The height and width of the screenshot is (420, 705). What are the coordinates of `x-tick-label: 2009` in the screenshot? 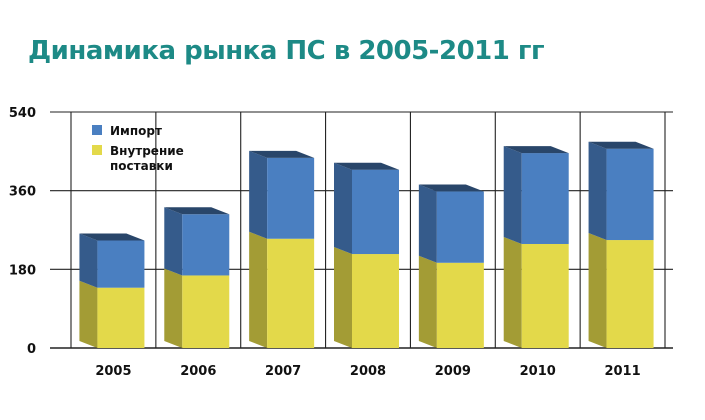 It's located at (453, 371).